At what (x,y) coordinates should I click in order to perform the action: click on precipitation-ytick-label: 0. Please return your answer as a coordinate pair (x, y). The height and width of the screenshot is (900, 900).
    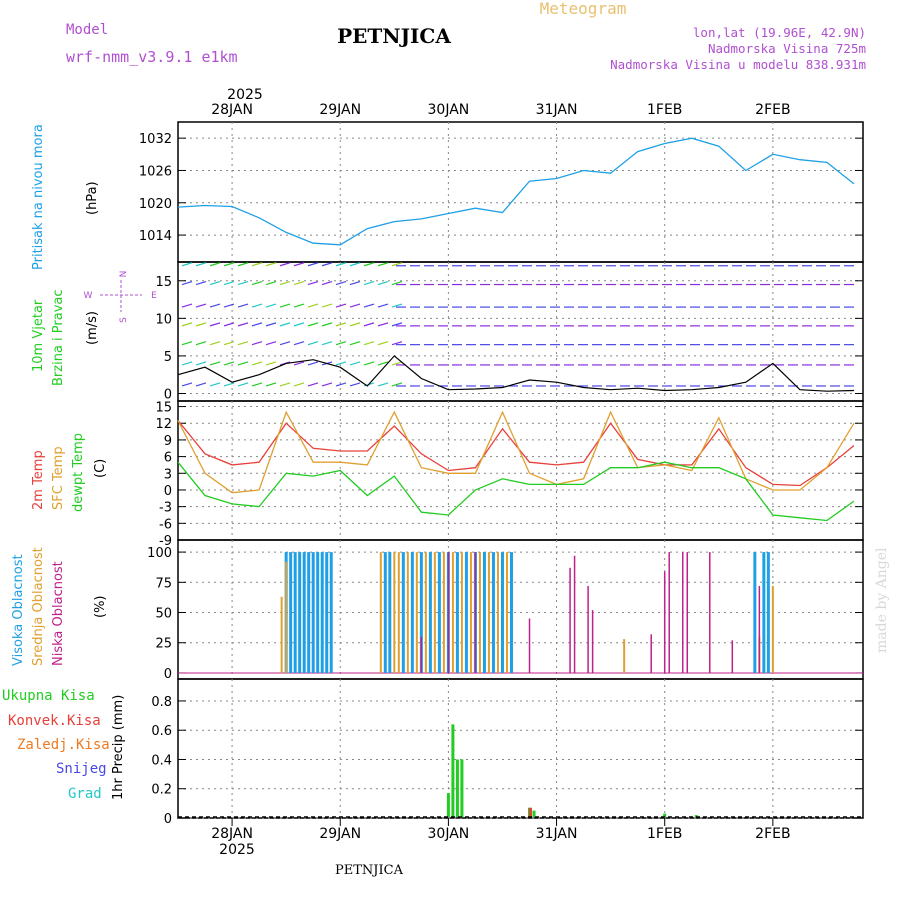
    Looking at the image, I should click on (168, 819).